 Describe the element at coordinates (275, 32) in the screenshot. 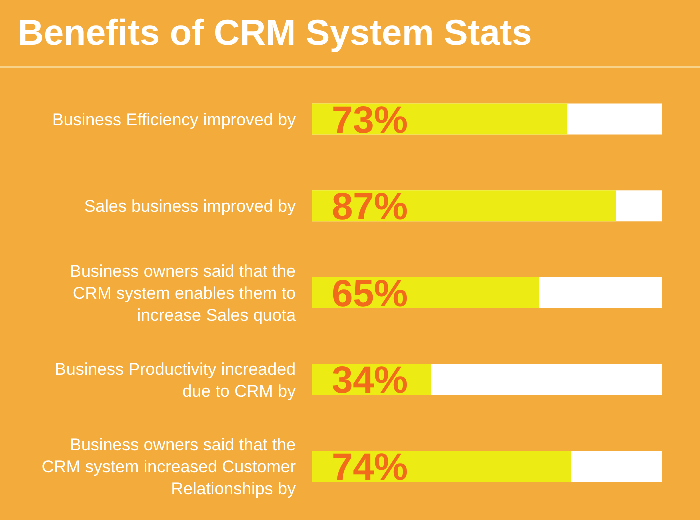

I see `chart-title: Benefits of CRM System Stats` at that location.